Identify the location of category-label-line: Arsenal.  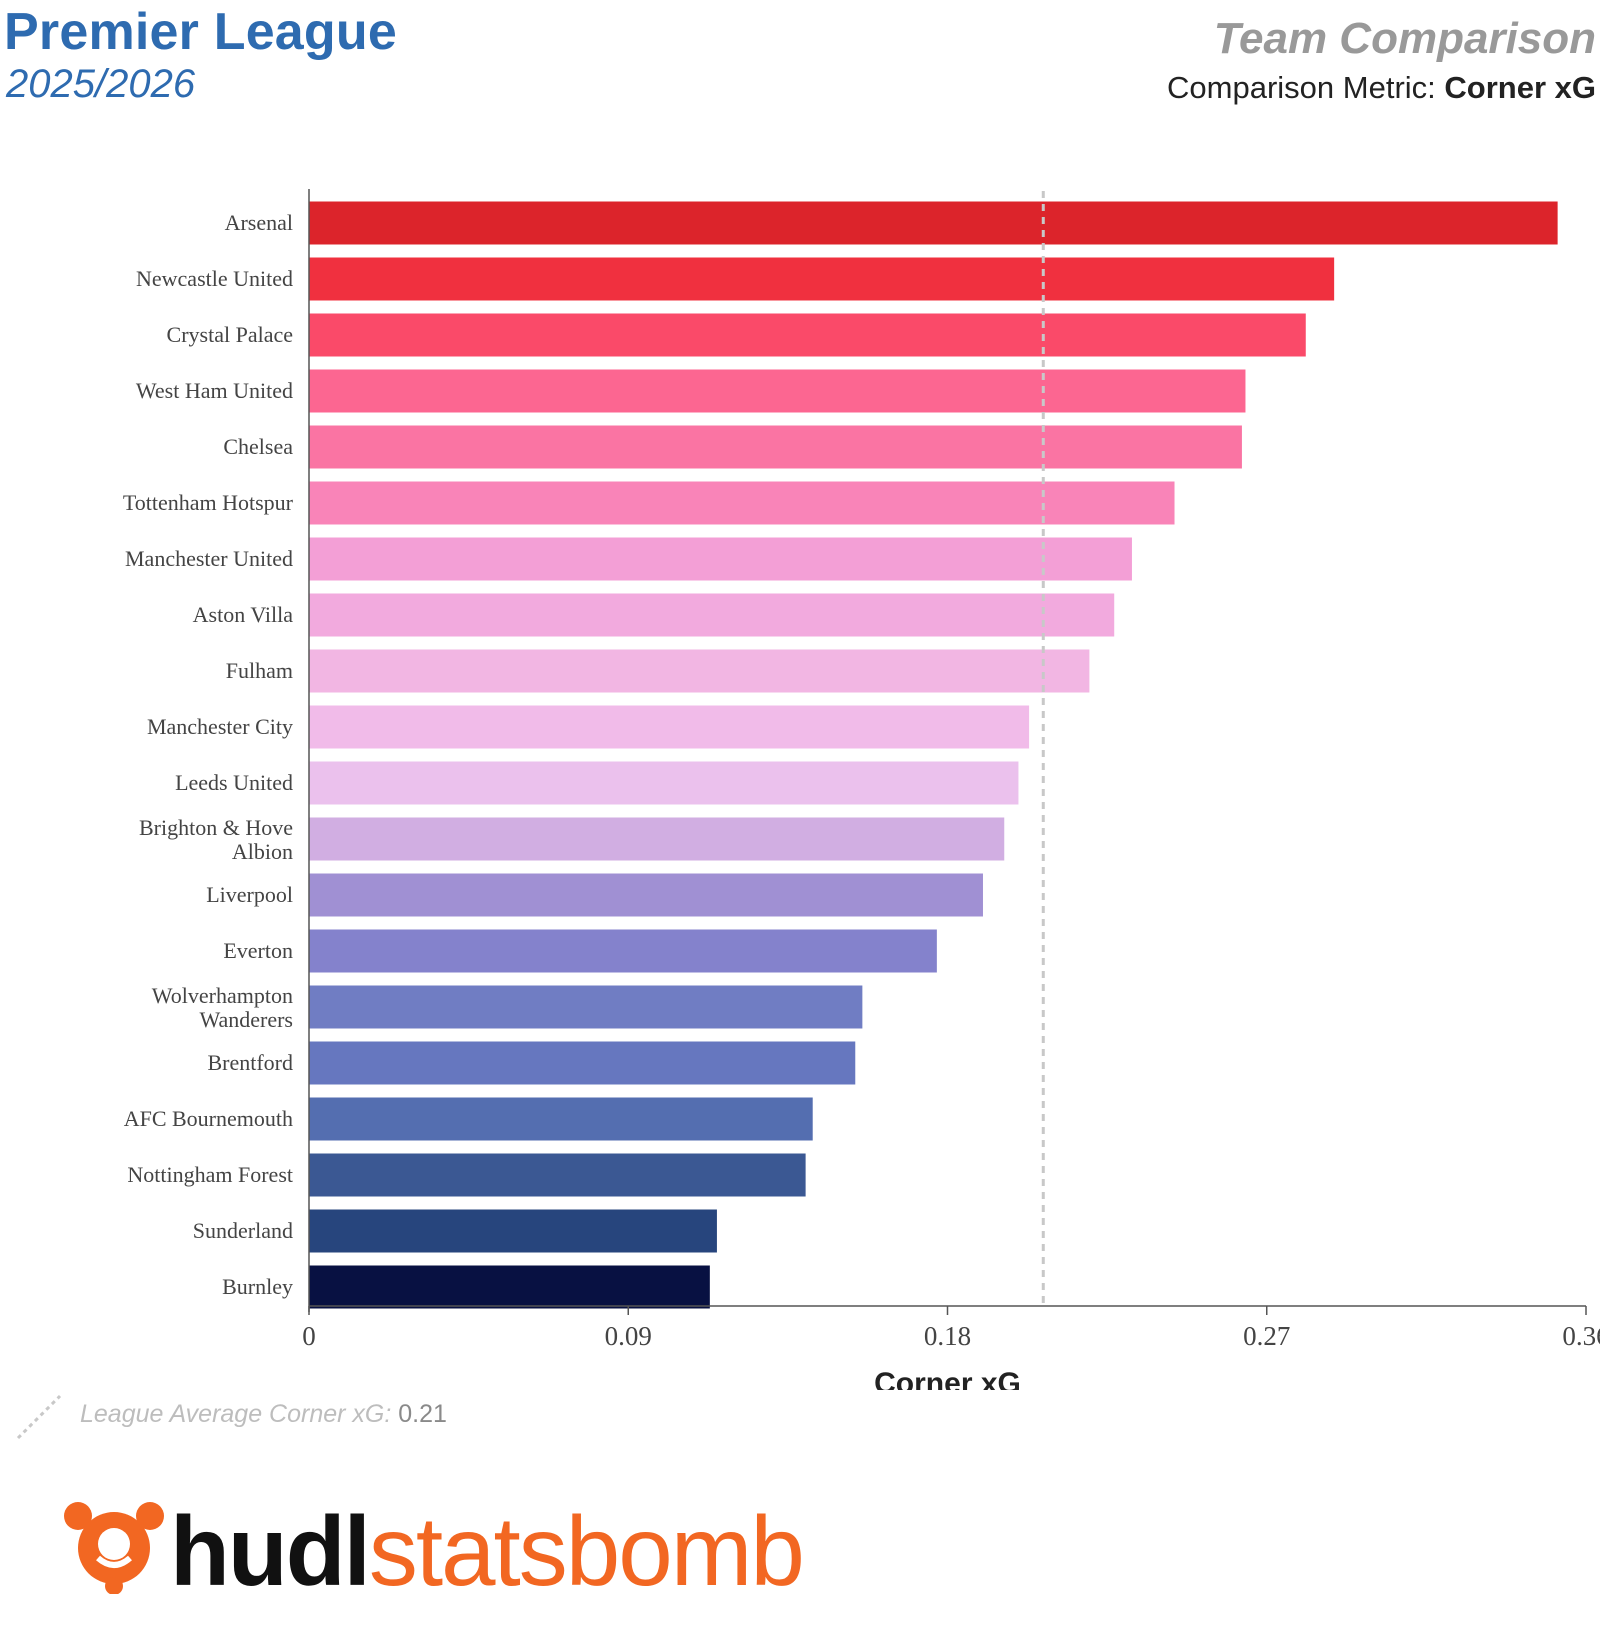
(259, 222).